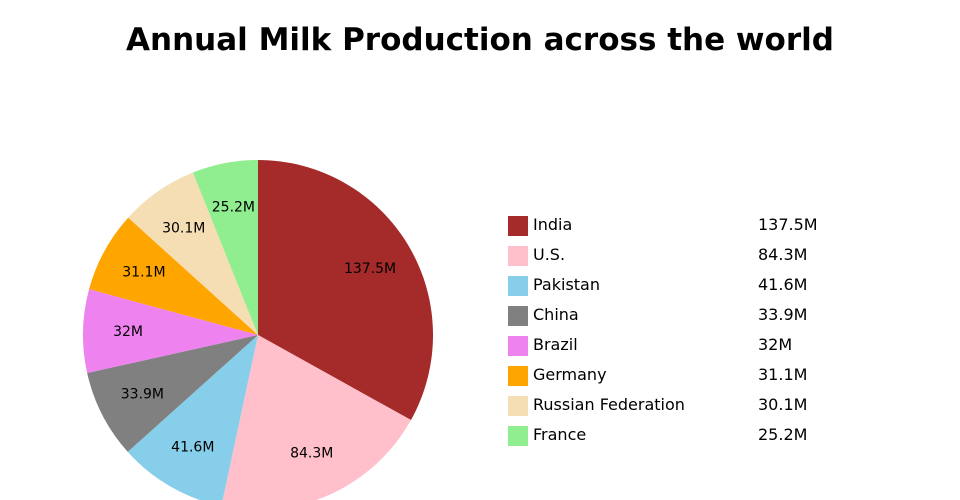 The width and height of the screenshot is (960, 500). Describe the element at coordinates (783, 374) in the screenshot. I see `legend-value: 31.1M` at that location.